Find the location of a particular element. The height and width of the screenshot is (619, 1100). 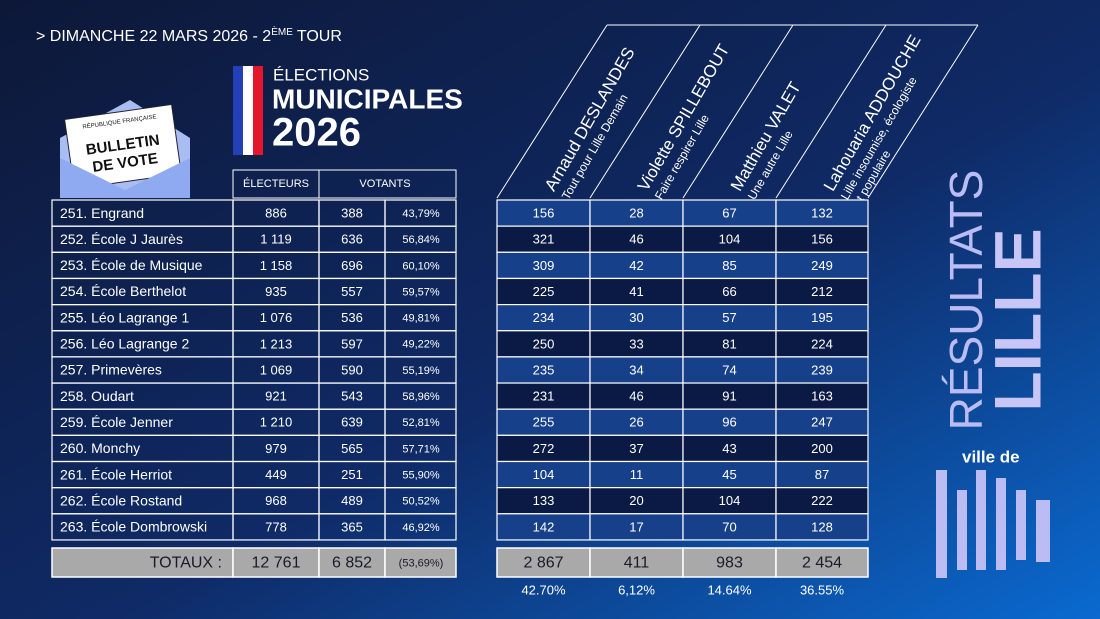

vote-count: 43 is located at coordinates (729, 448).